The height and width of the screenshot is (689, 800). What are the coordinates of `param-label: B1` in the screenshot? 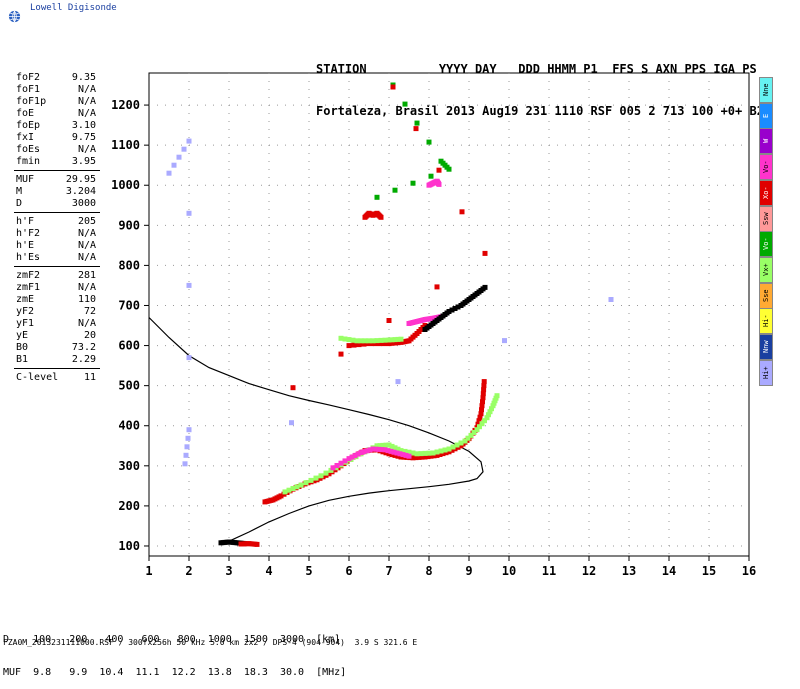 It's located at (22, 359).